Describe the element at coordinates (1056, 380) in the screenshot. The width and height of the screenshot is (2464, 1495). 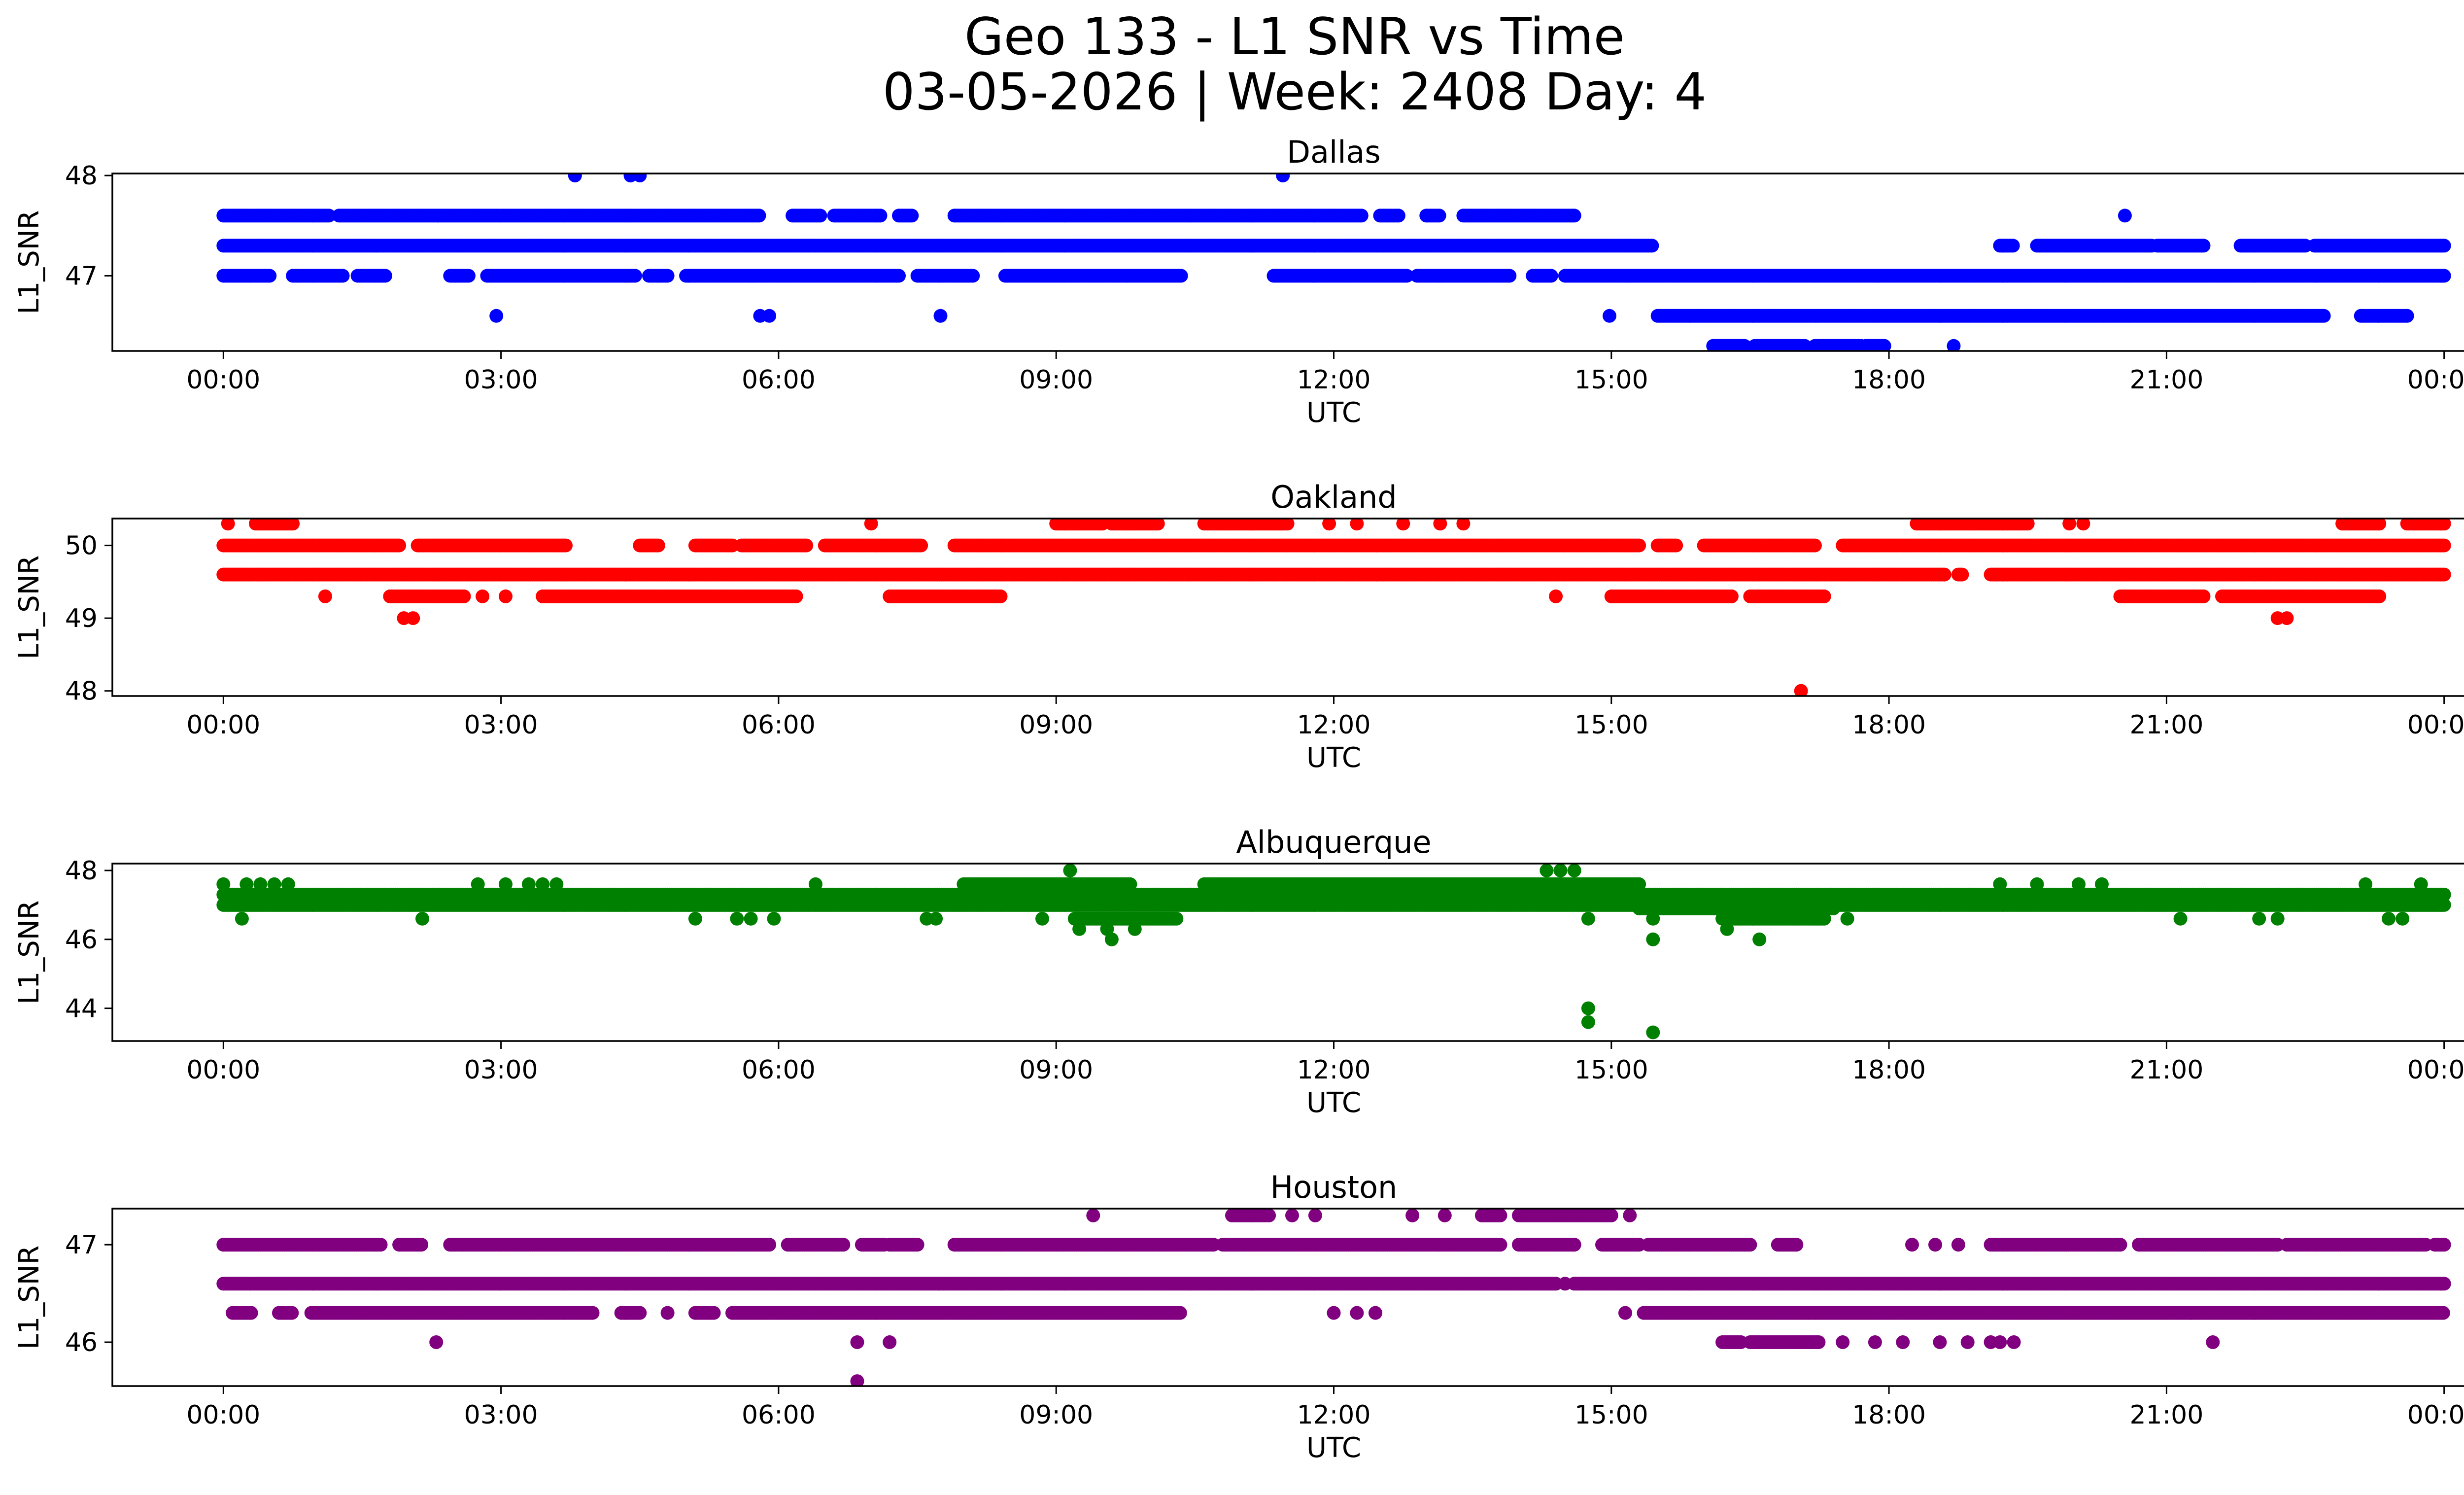
I see `x-tick-label: 09:00` at that location.